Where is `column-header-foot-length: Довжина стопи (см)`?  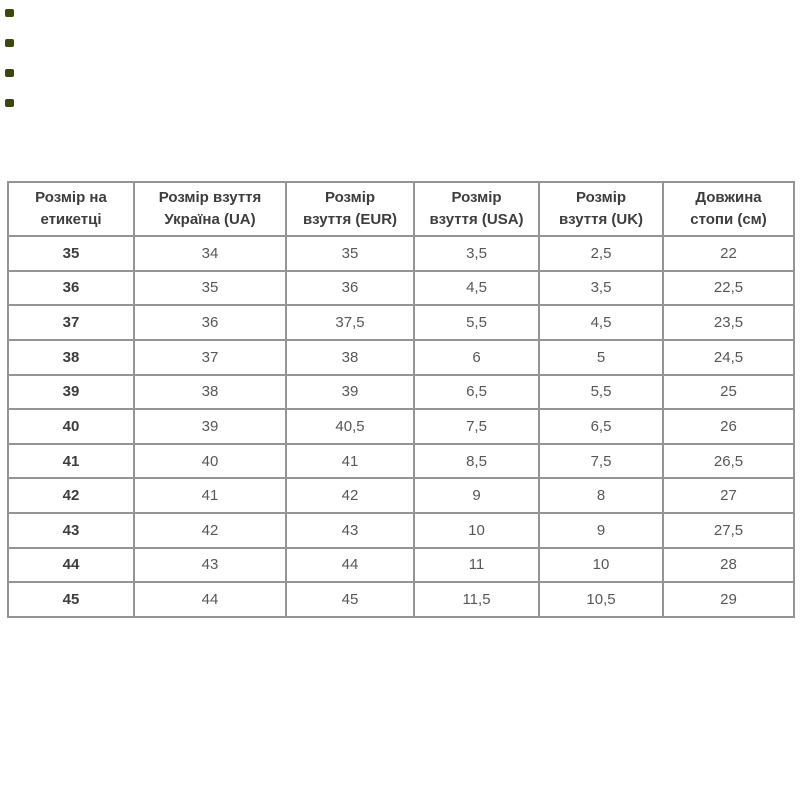
column-header-foot-length: Довжина стопи (см) is located at coordinates (728, 209).